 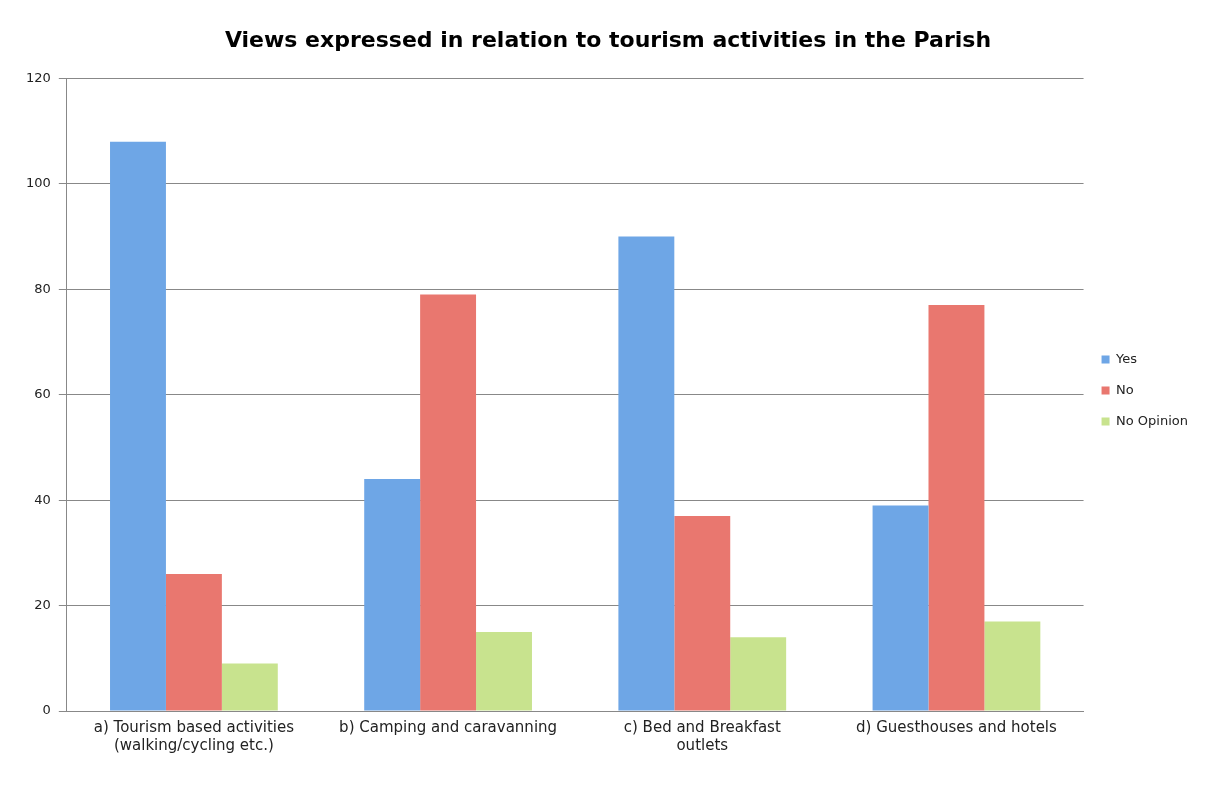 I want to click on y-tick-label: 0, so click(x=46, y=710).